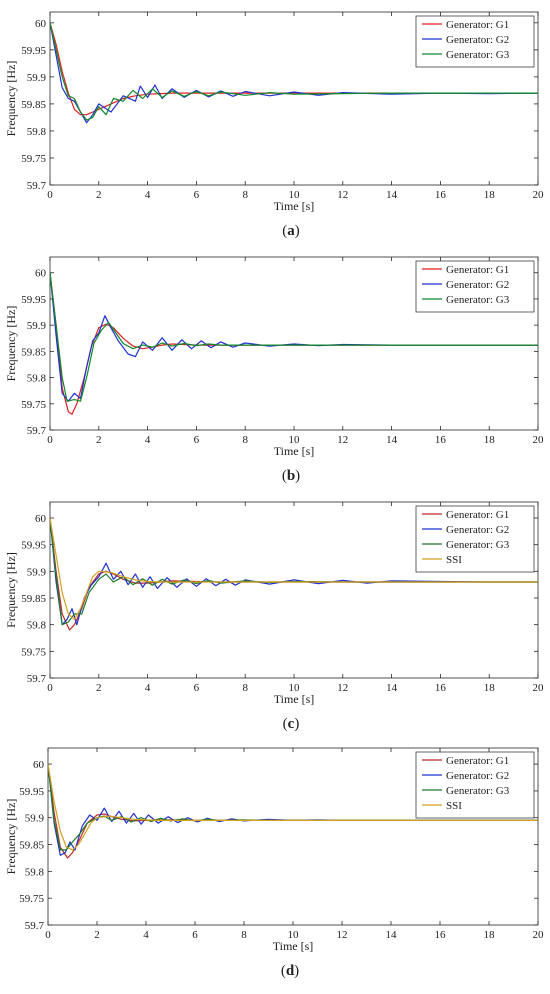  Describe the element at coordinates (291, 231) in the screenshot. I see `panel-caption: (a)` at that location.